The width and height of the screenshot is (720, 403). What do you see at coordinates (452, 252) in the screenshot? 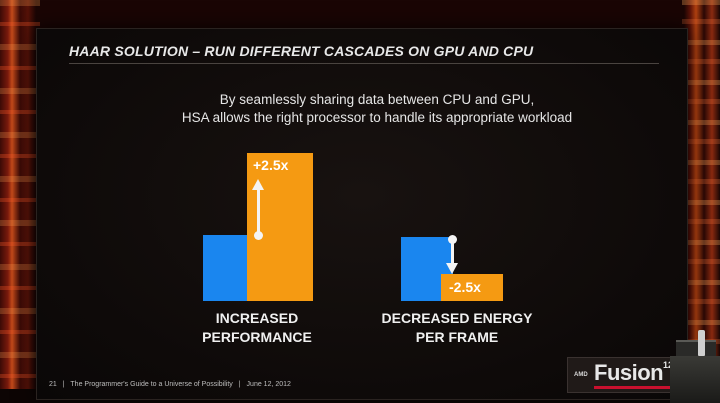
I see `energy-arrow-shaft` at bounding box center [452, 252].